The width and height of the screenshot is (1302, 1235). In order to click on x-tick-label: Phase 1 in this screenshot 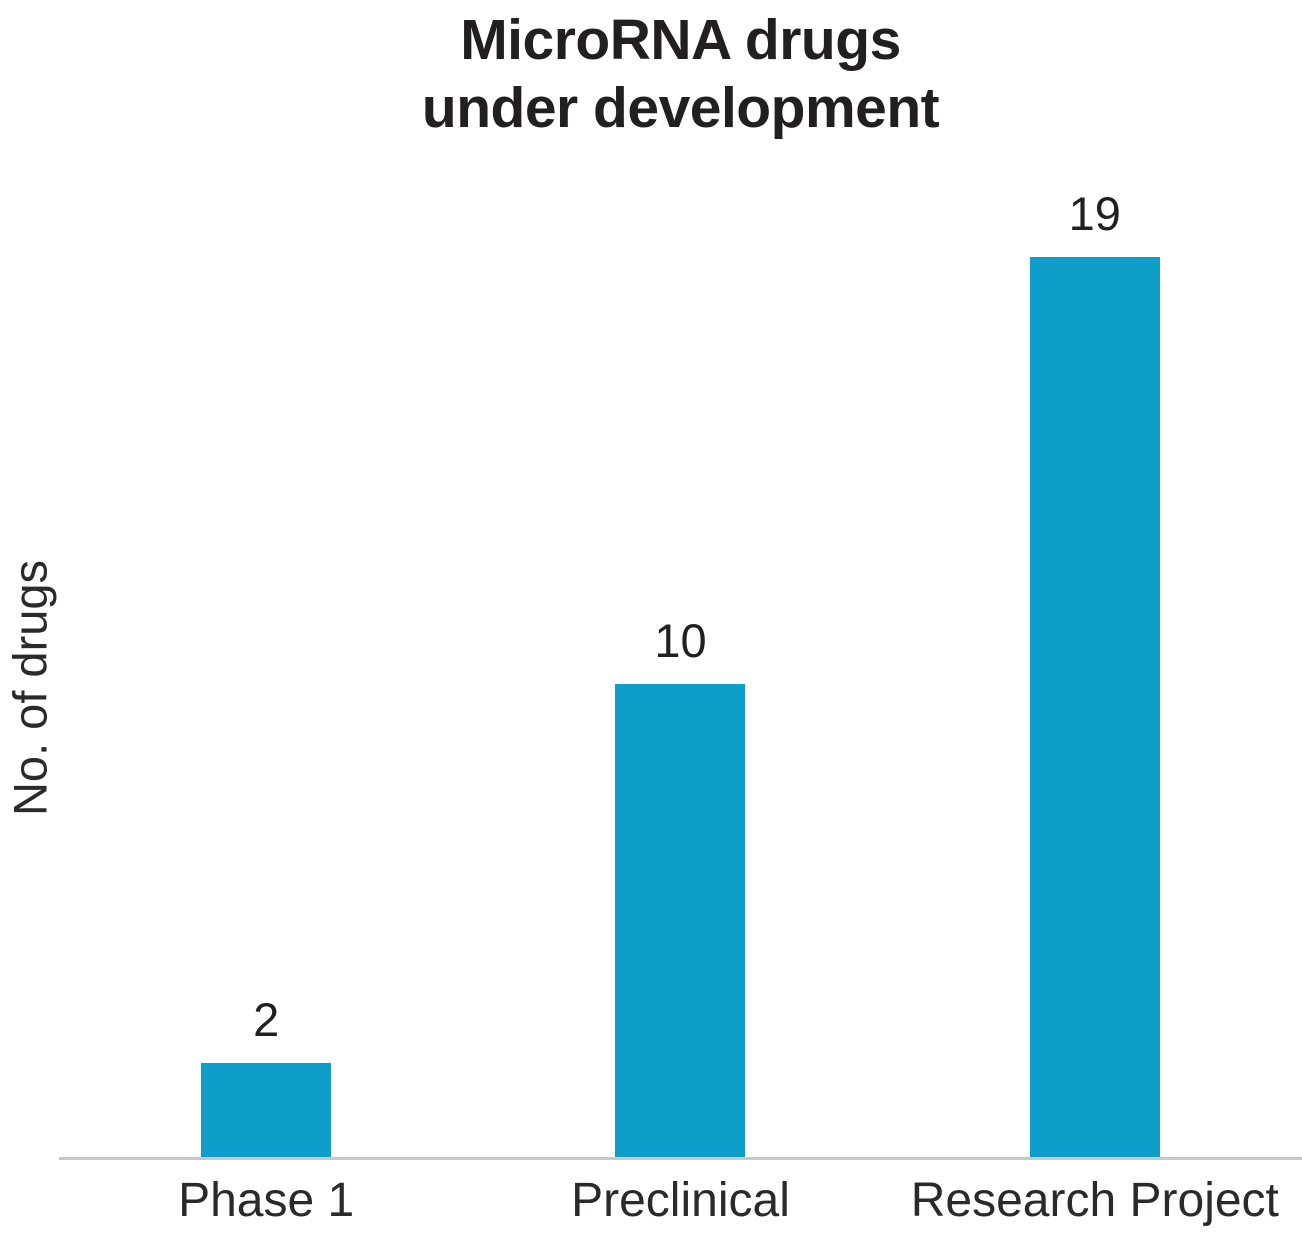, I will do `click(266, 1200)`.